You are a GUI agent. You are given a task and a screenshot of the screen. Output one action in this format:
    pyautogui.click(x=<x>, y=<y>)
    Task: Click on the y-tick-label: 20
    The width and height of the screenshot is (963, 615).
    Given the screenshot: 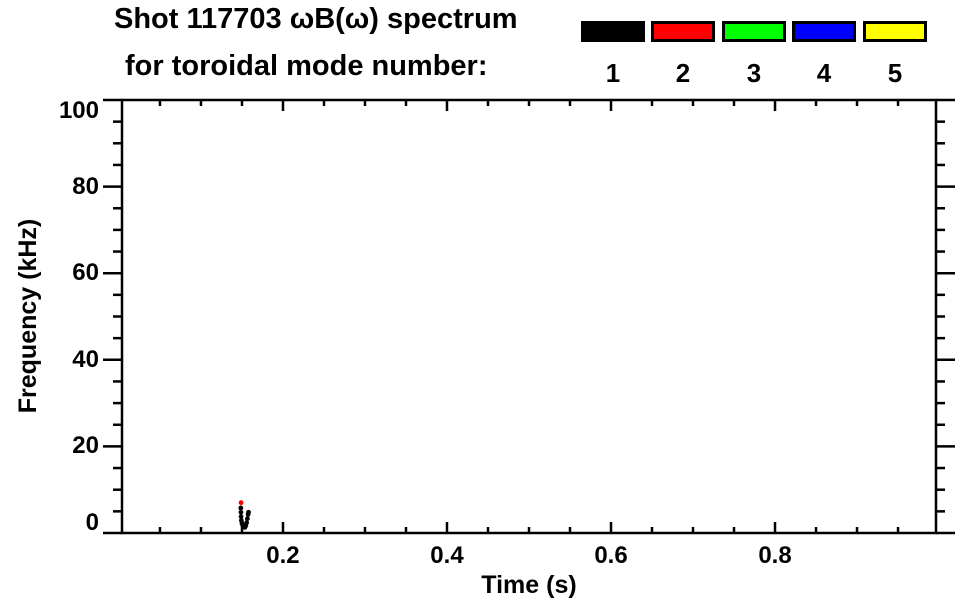 What is the action you would take?
    pyautogui.click(x=85, y=446)
    